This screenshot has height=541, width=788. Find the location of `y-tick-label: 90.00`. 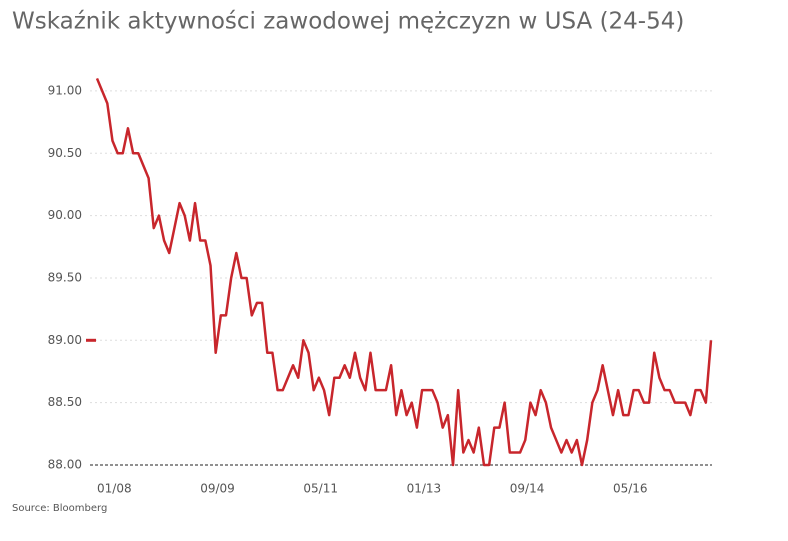

y-tick-label: 90.00 is located at coordinates (65, 215).